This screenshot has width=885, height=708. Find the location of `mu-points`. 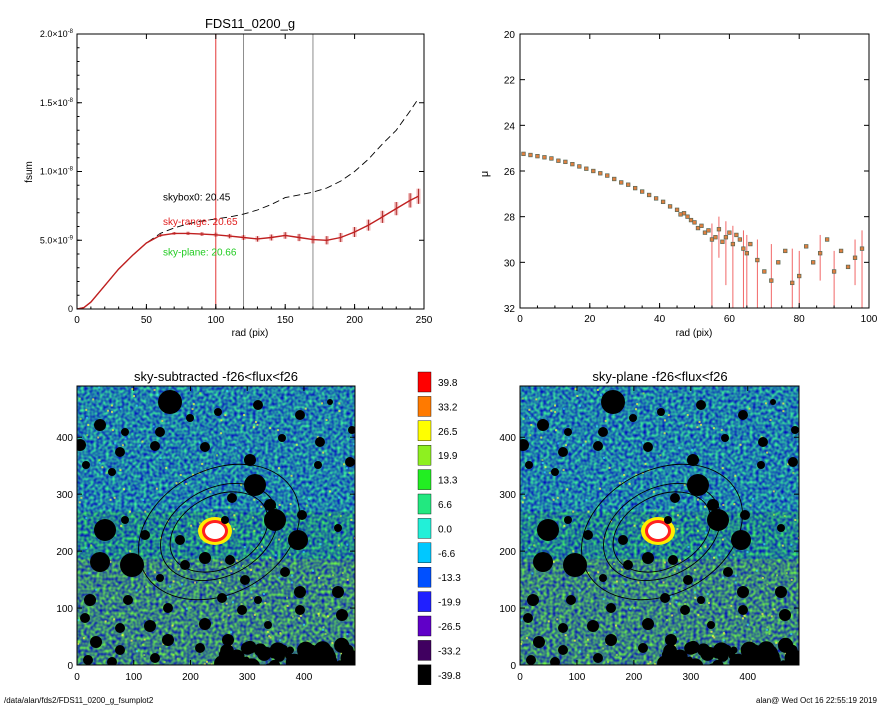

mu-points is located at coordinates (693, 218).